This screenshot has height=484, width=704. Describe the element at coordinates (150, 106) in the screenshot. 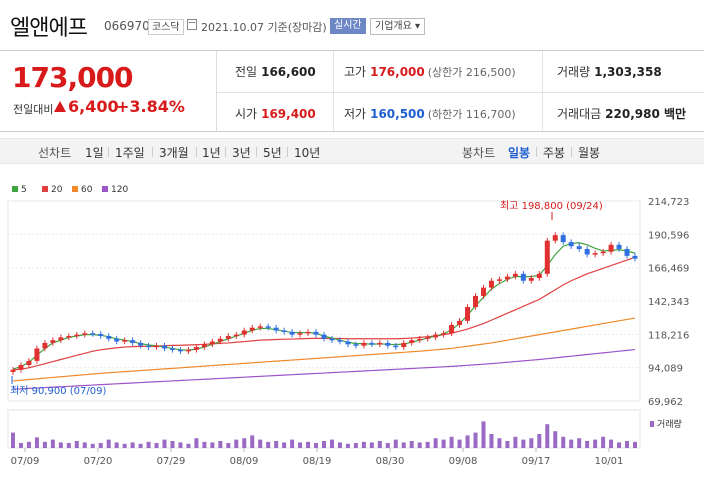

I see `price-change-percent: +3.84%` at that location.